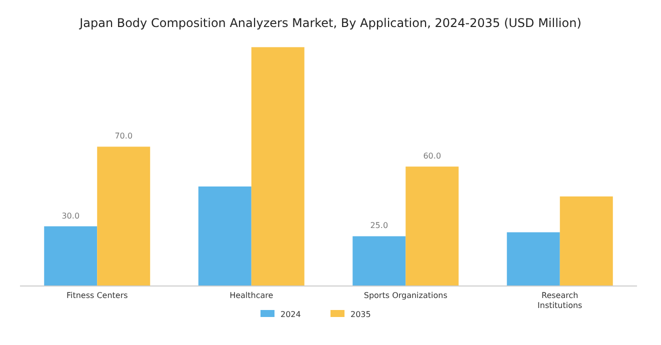 The width and height of the screenshot is (661, 345). What do you see at coordinates (360, 314) in the screenshot?
I see `legend-label: 2035` at bounding box center [360, 314].